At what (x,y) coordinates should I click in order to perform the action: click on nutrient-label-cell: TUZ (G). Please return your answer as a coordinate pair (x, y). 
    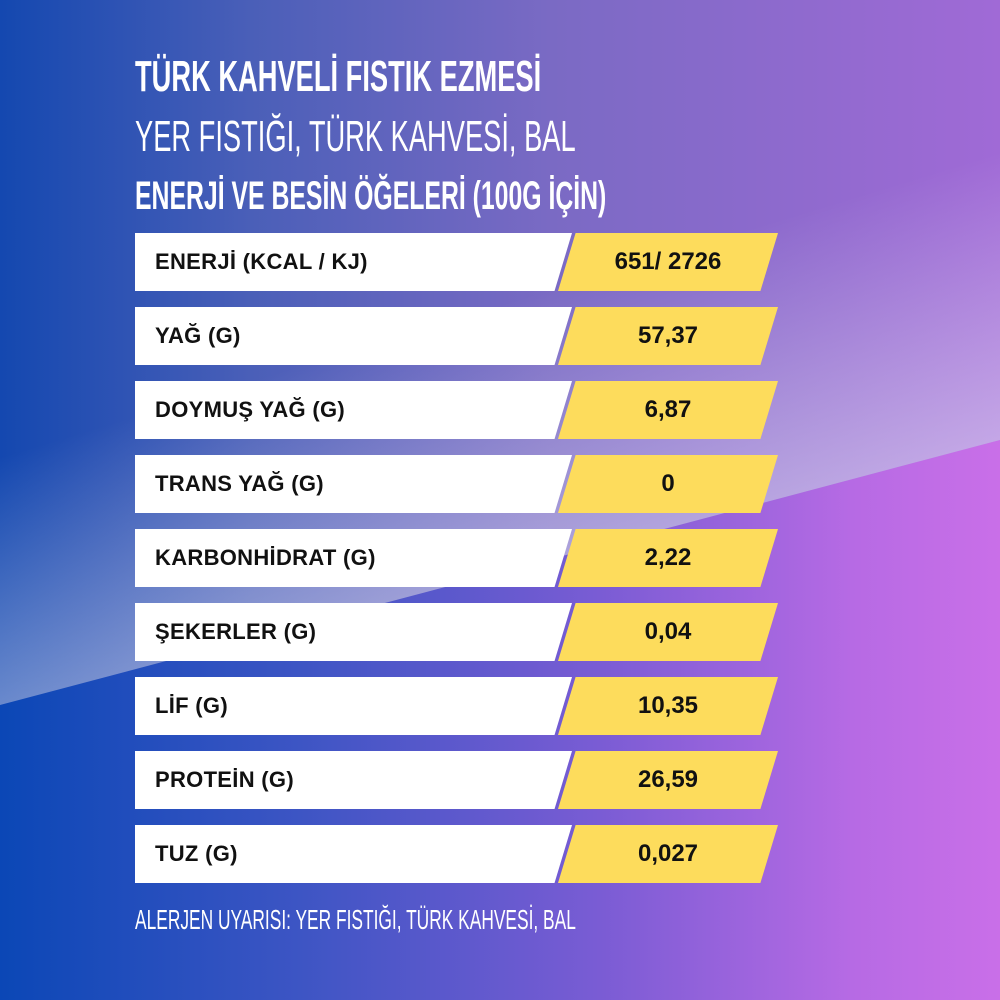
    Looking at the image, I should click on (353, 854).